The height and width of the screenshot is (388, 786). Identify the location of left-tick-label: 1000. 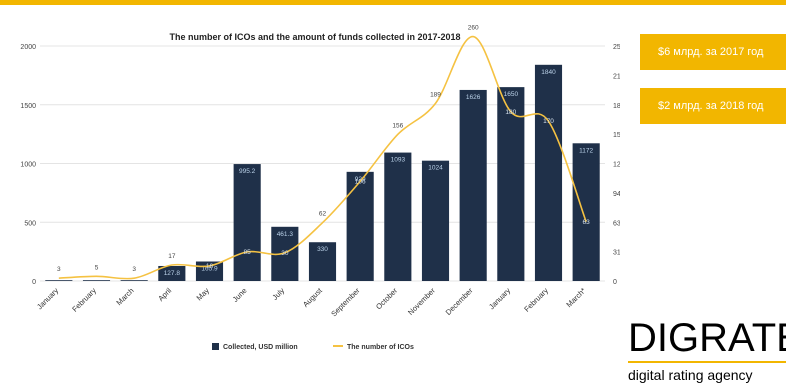
(28, 165).